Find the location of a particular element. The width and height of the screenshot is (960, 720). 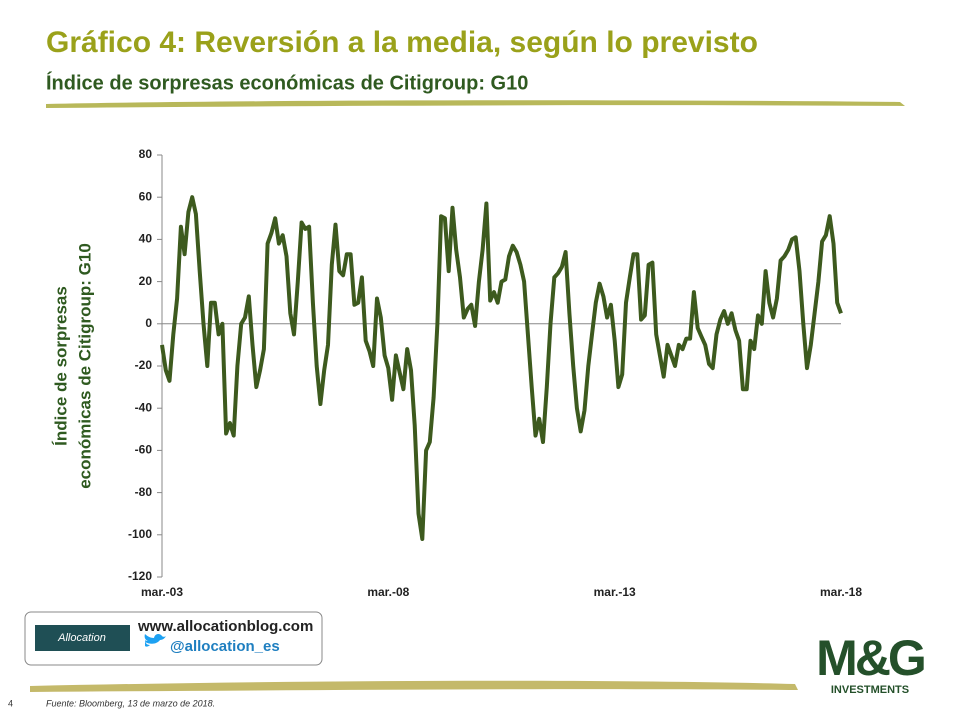

y-axis-label-line: económicas de Citigroup: G10 is located at coordinates (84, 366).